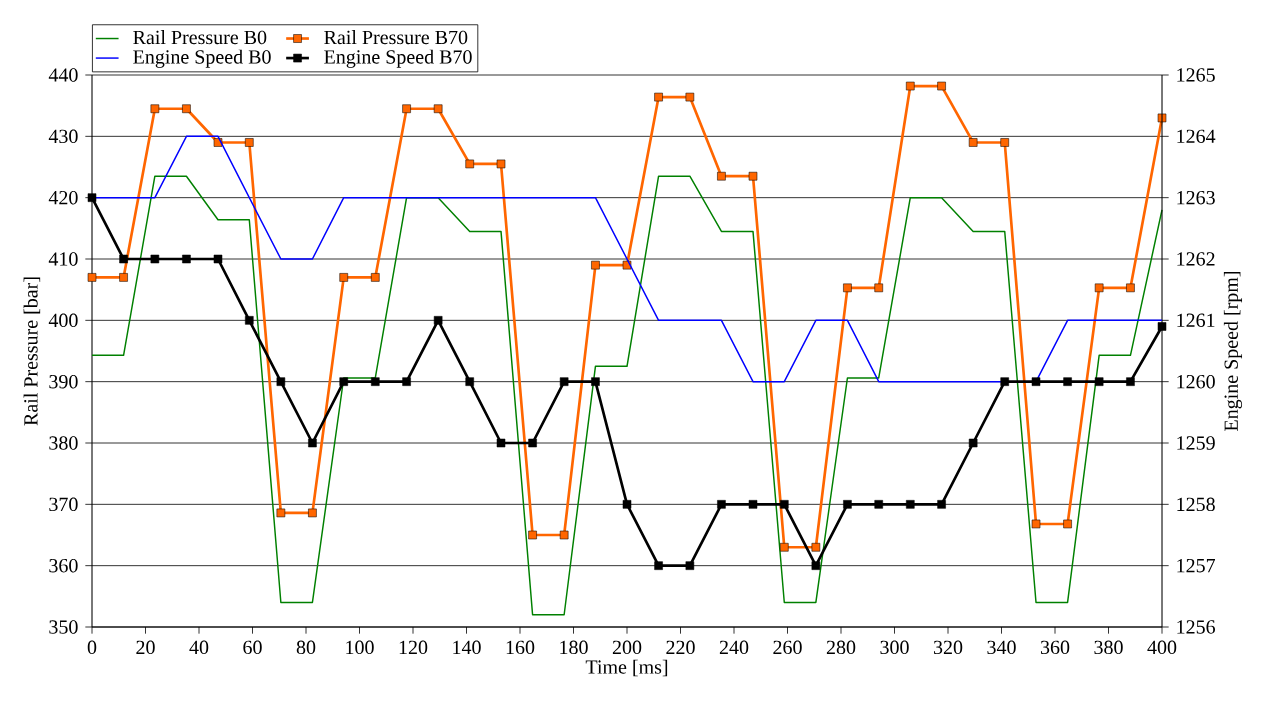 The image size is (1273, 711). Describe the element at coordinates (1196, 75) in the screenshot. I see `y2-tick-label: 1265` at that location.